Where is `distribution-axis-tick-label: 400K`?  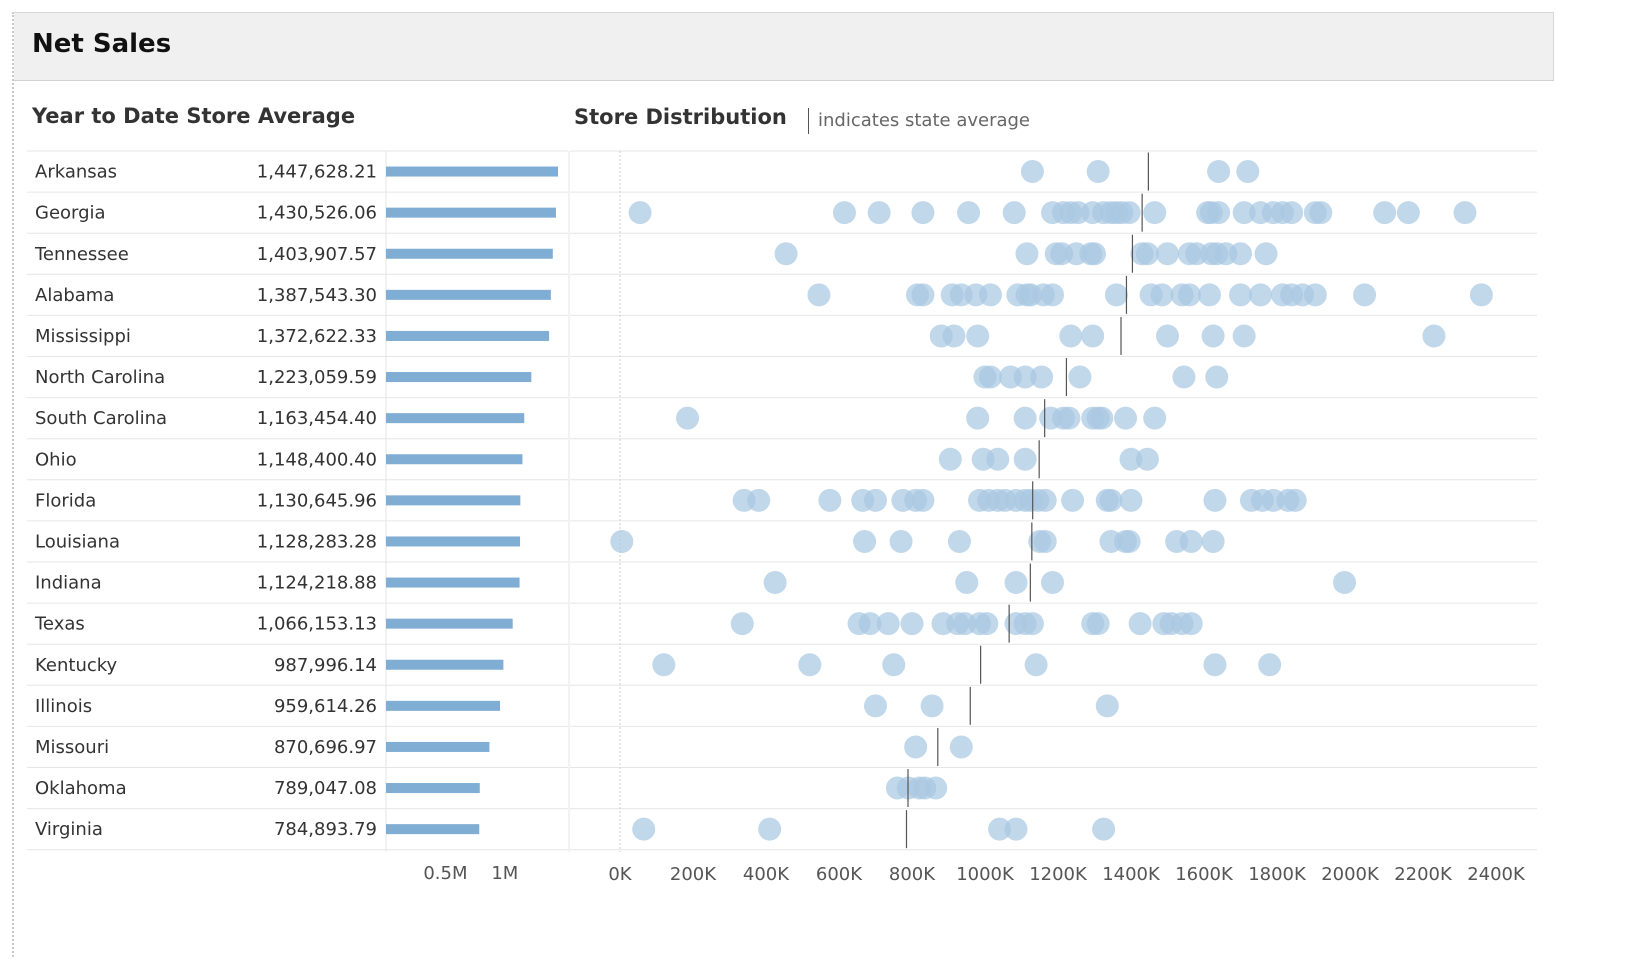
distribution-axis-tick-label: 400K is located at coordinates (766, 874).